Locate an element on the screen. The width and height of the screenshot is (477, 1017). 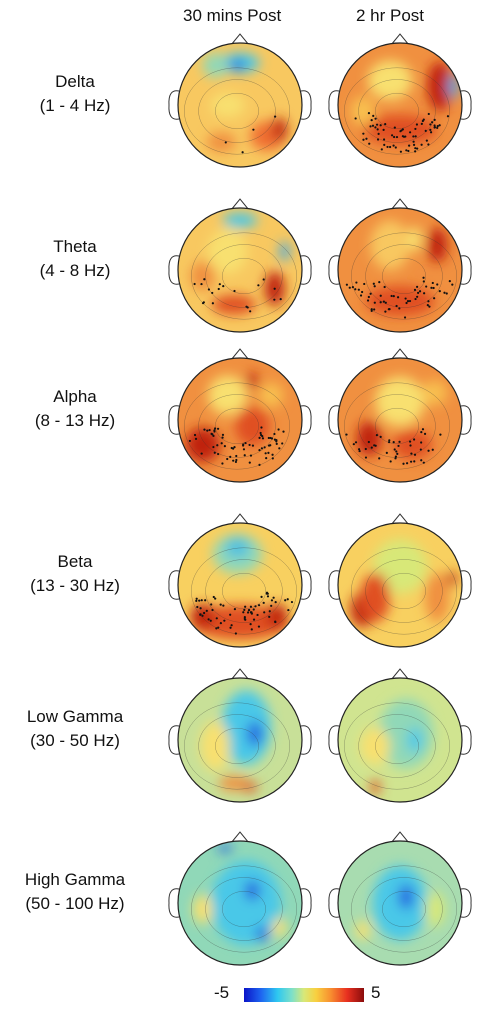
right-ear is located at coordinates (466, 740).